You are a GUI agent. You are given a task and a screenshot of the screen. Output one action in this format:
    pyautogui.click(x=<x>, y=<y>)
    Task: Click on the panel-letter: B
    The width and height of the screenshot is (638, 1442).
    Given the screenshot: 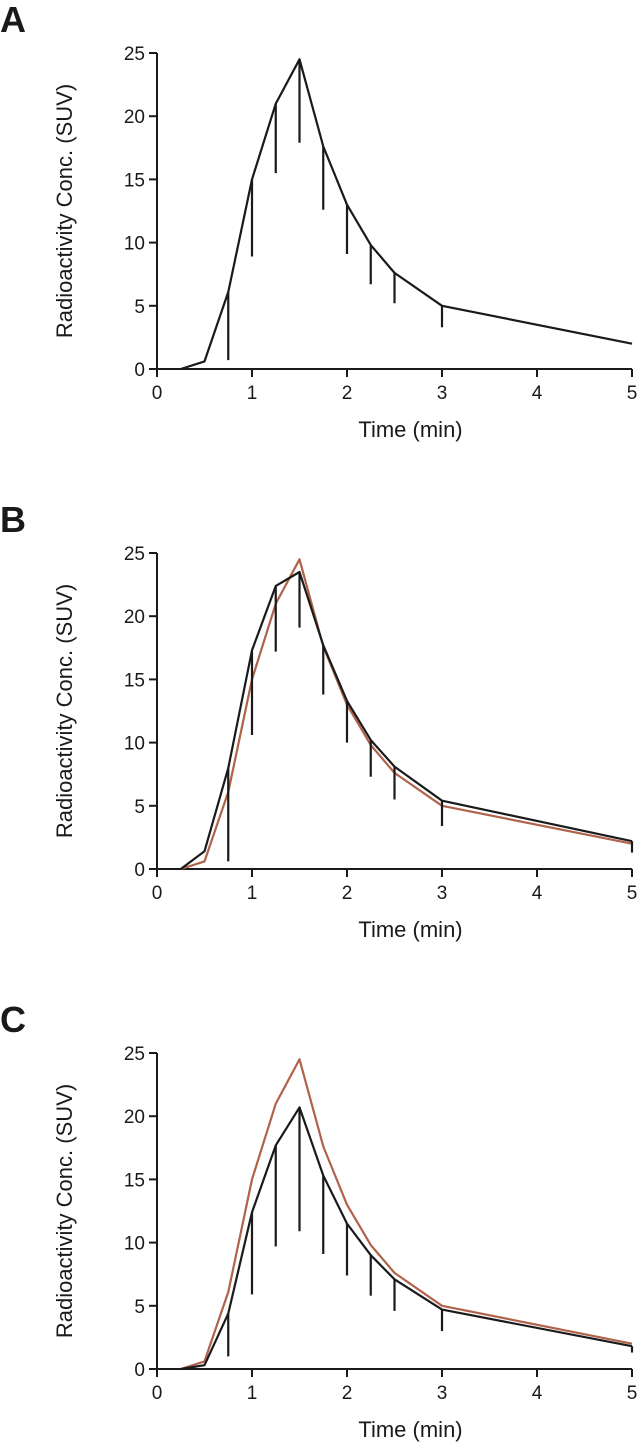 What is the action you would take?
    pyautogui.click(x=13, y=519)
    